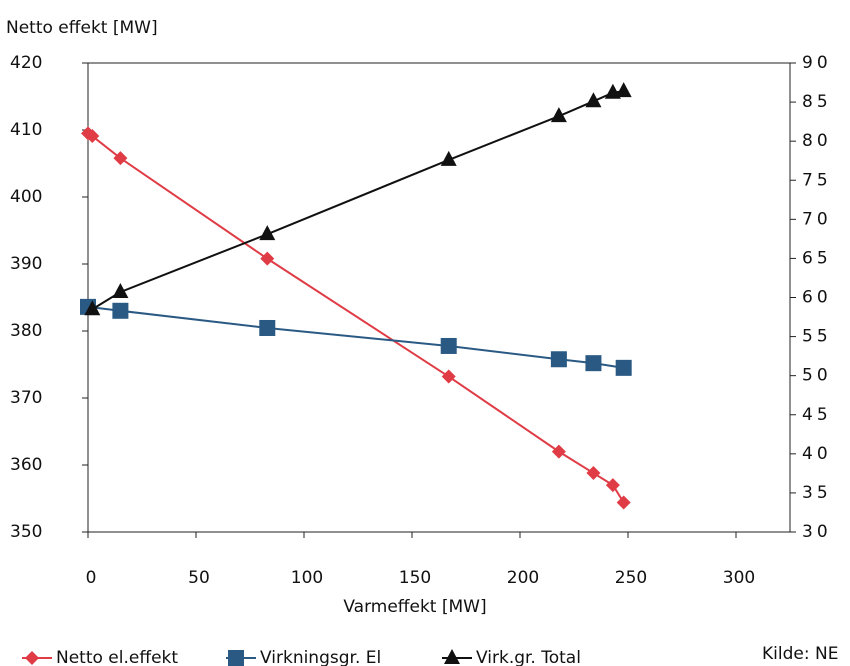  What do you see at coordinates (817, 180) in the screenshot?
I see `y2-tick-label: 75` at bounding box center [817, 180].